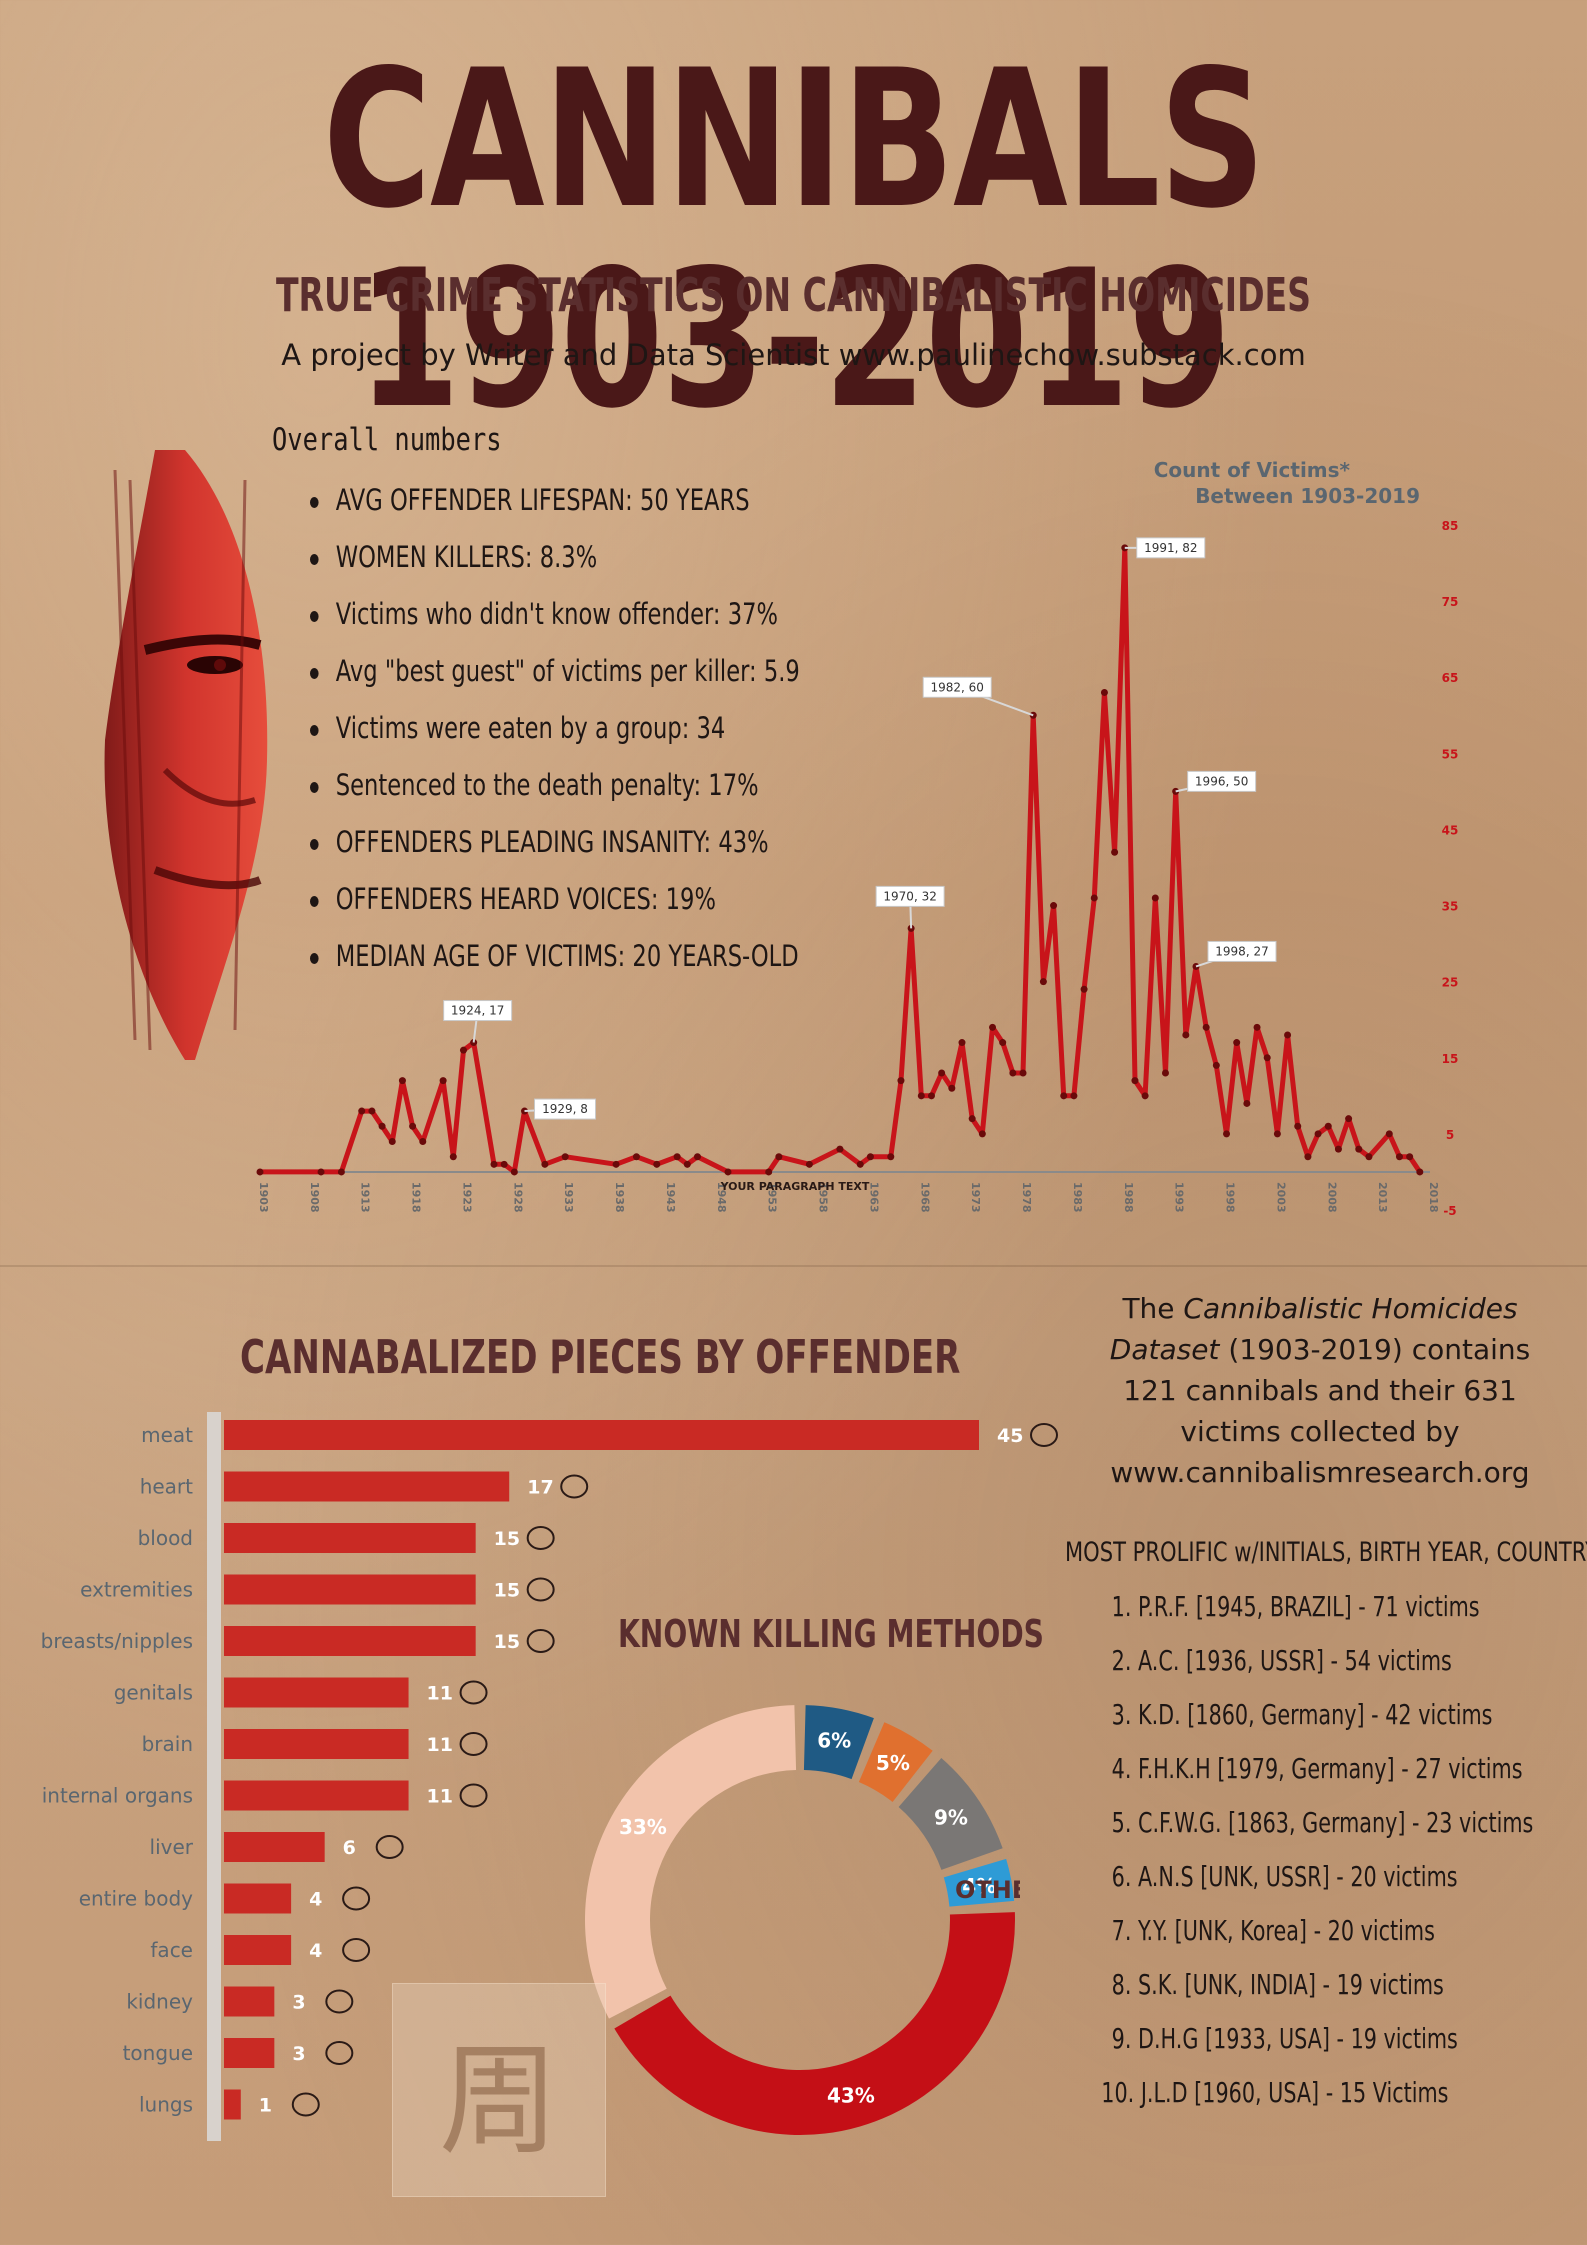 The height and width of the screenshot is (2245, 1587). Describe the element at coordinates (1322, 1822) in the screenshot. I see `prolific-item: 5. C.F.W.G. [1863, Germany] - 23 victims` at that location.